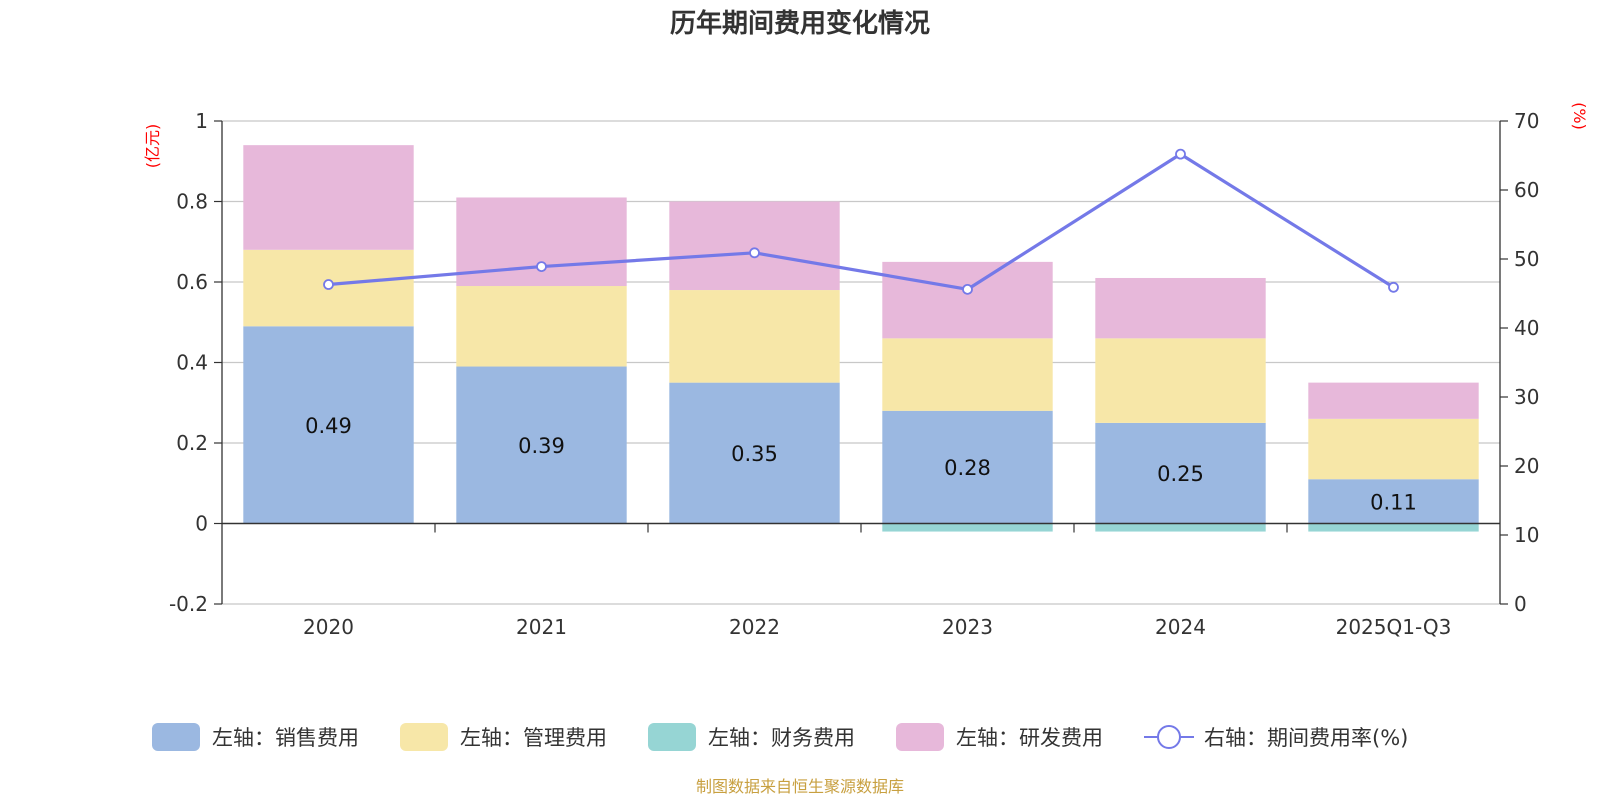 The height and width of the screenshot is (800, 1600). Describe the element at coordinates (1029, 738) in the screenshot. I see `legend-label: 左轴：研发费用` at that location.